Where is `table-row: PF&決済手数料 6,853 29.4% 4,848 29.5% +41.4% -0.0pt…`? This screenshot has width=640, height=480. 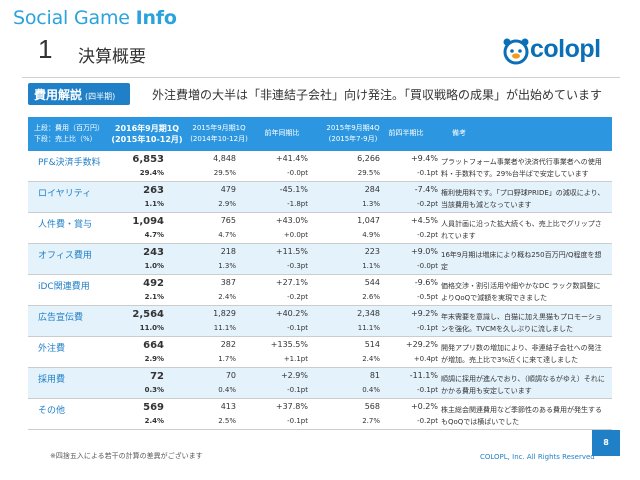
table-row: PF&決済手数料 6,853 29.4% 4,848 29.5% +41.4% -0.0pt… is located at coordinates (320, 166).